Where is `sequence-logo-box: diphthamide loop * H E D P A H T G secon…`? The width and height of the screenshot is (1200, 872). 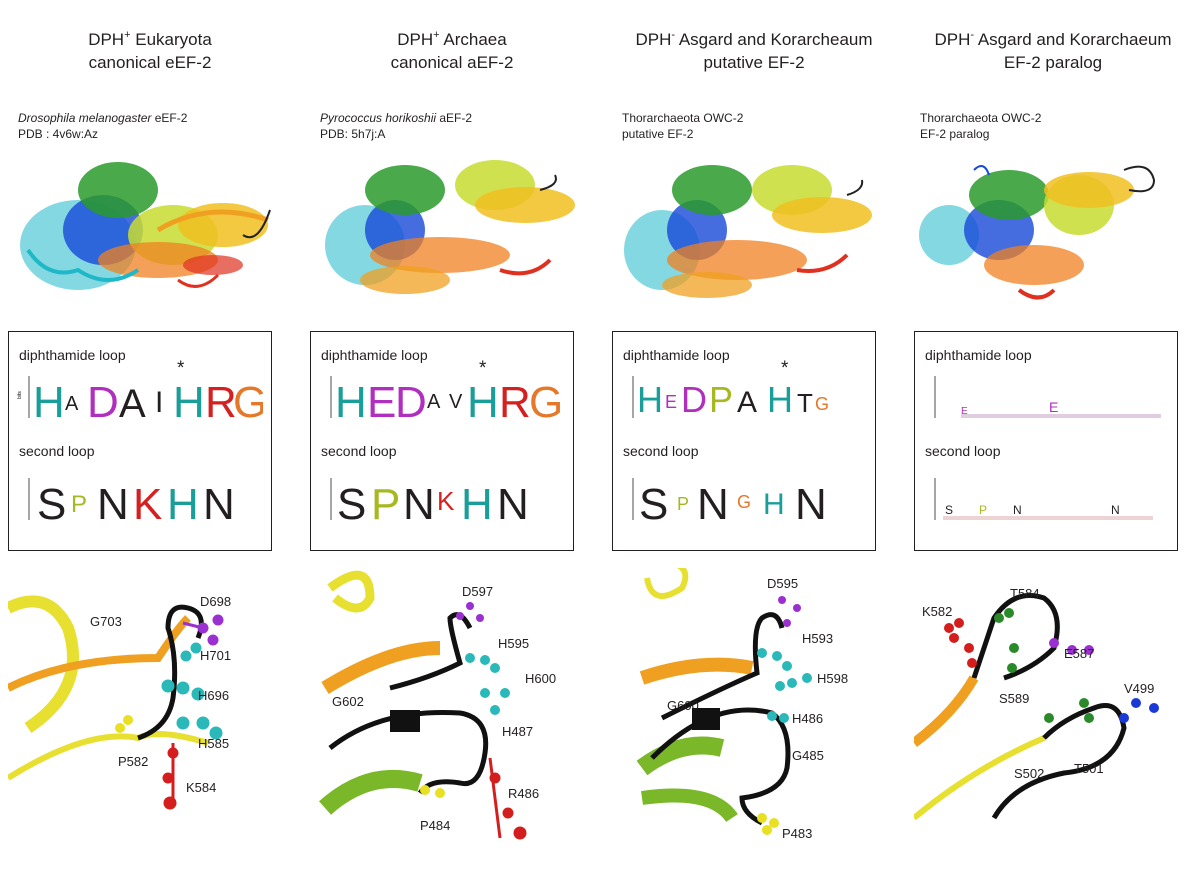 sequence-logo-box: diphthamide loop * H E D P A H T G secon… is located at coordinates (744, 441).